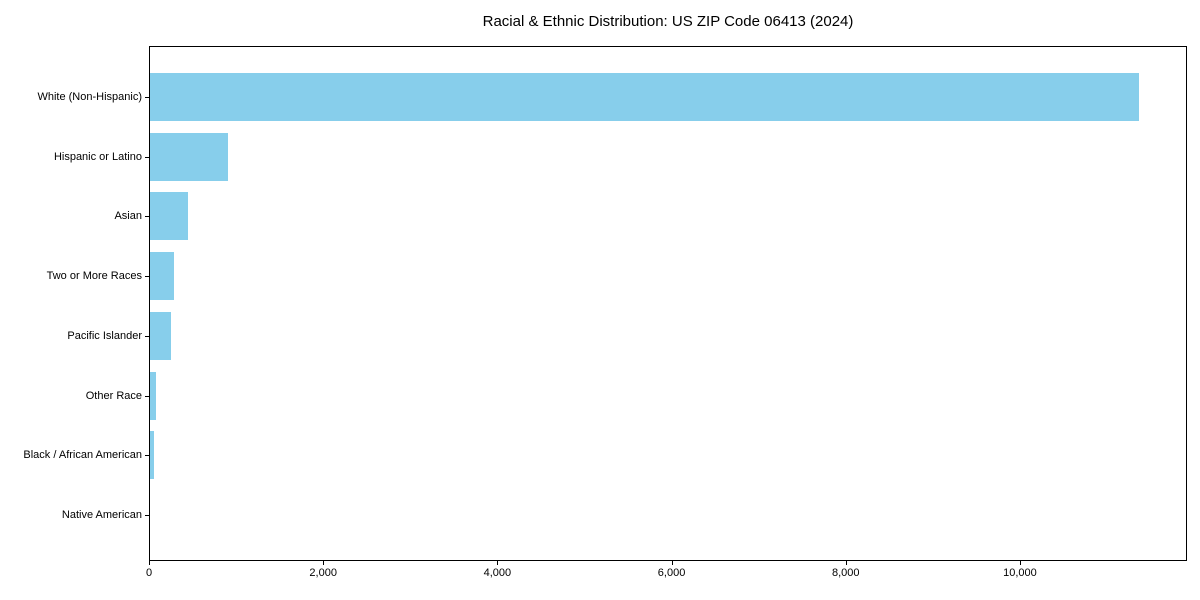  I want to click on y-tick-label-hispanic-or-latino: Hispanic or Latino, so click(97, 156).